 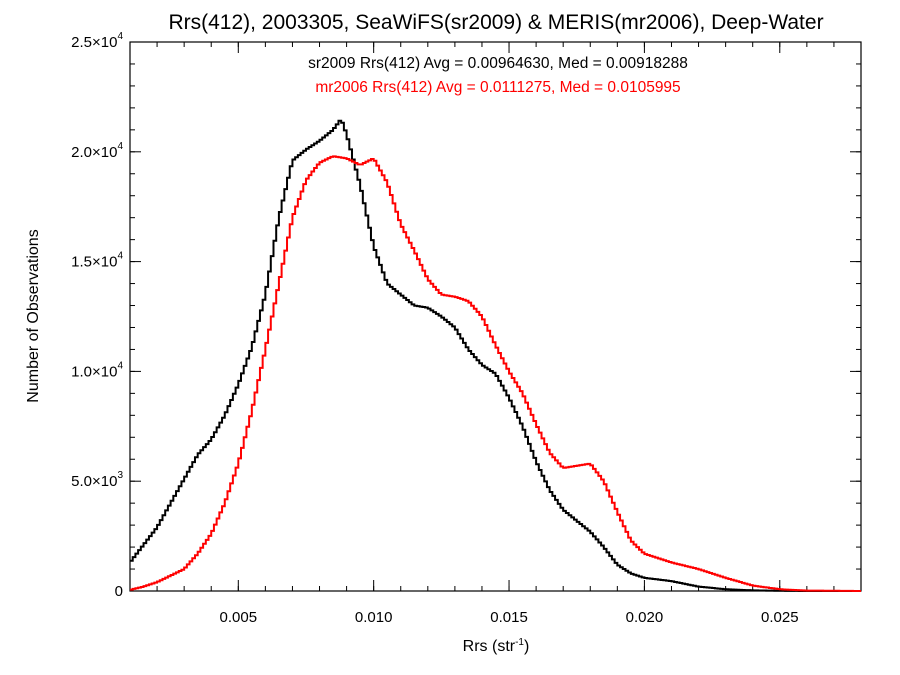 What do you see at coordinates (519, 642) in the screenshot?
I see `x-axis-label-sup: -1` at bounding box center [519, 642].